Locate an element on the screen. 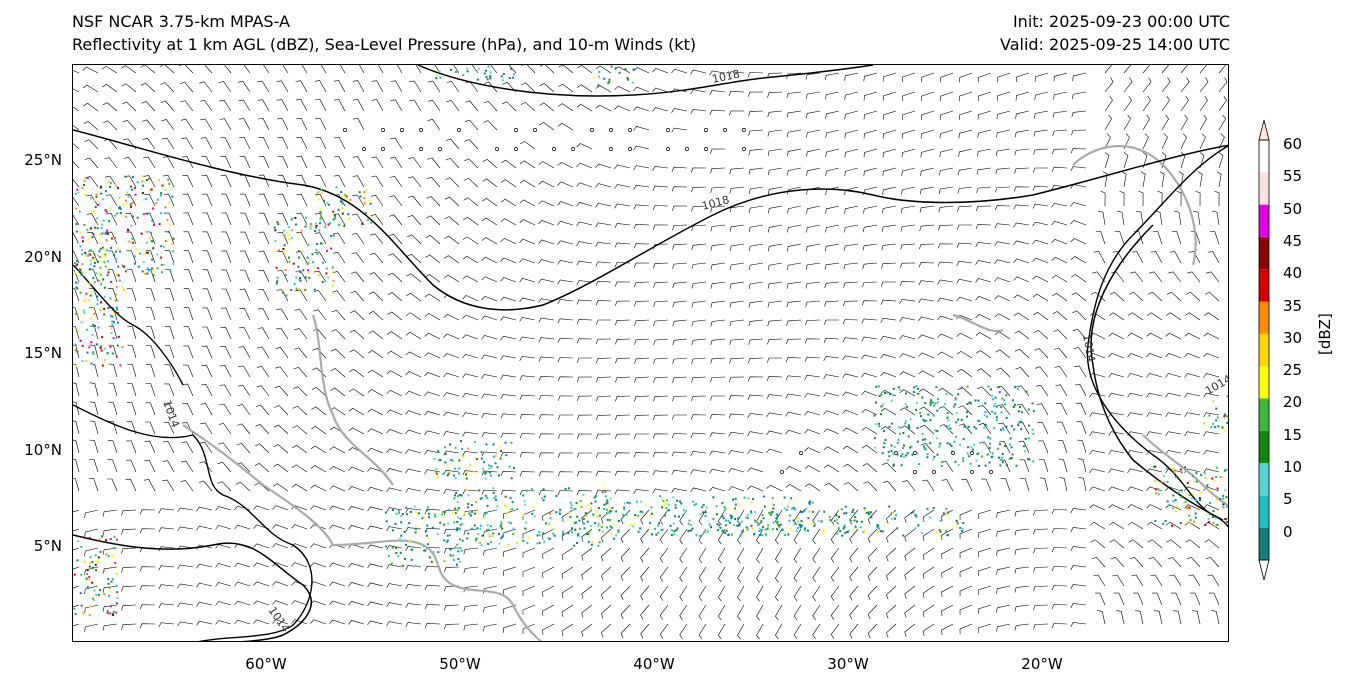 Image resolution: width=1349 pixels, height=687 pixels. calm-wind-marker is located at coordinates (421, 149).